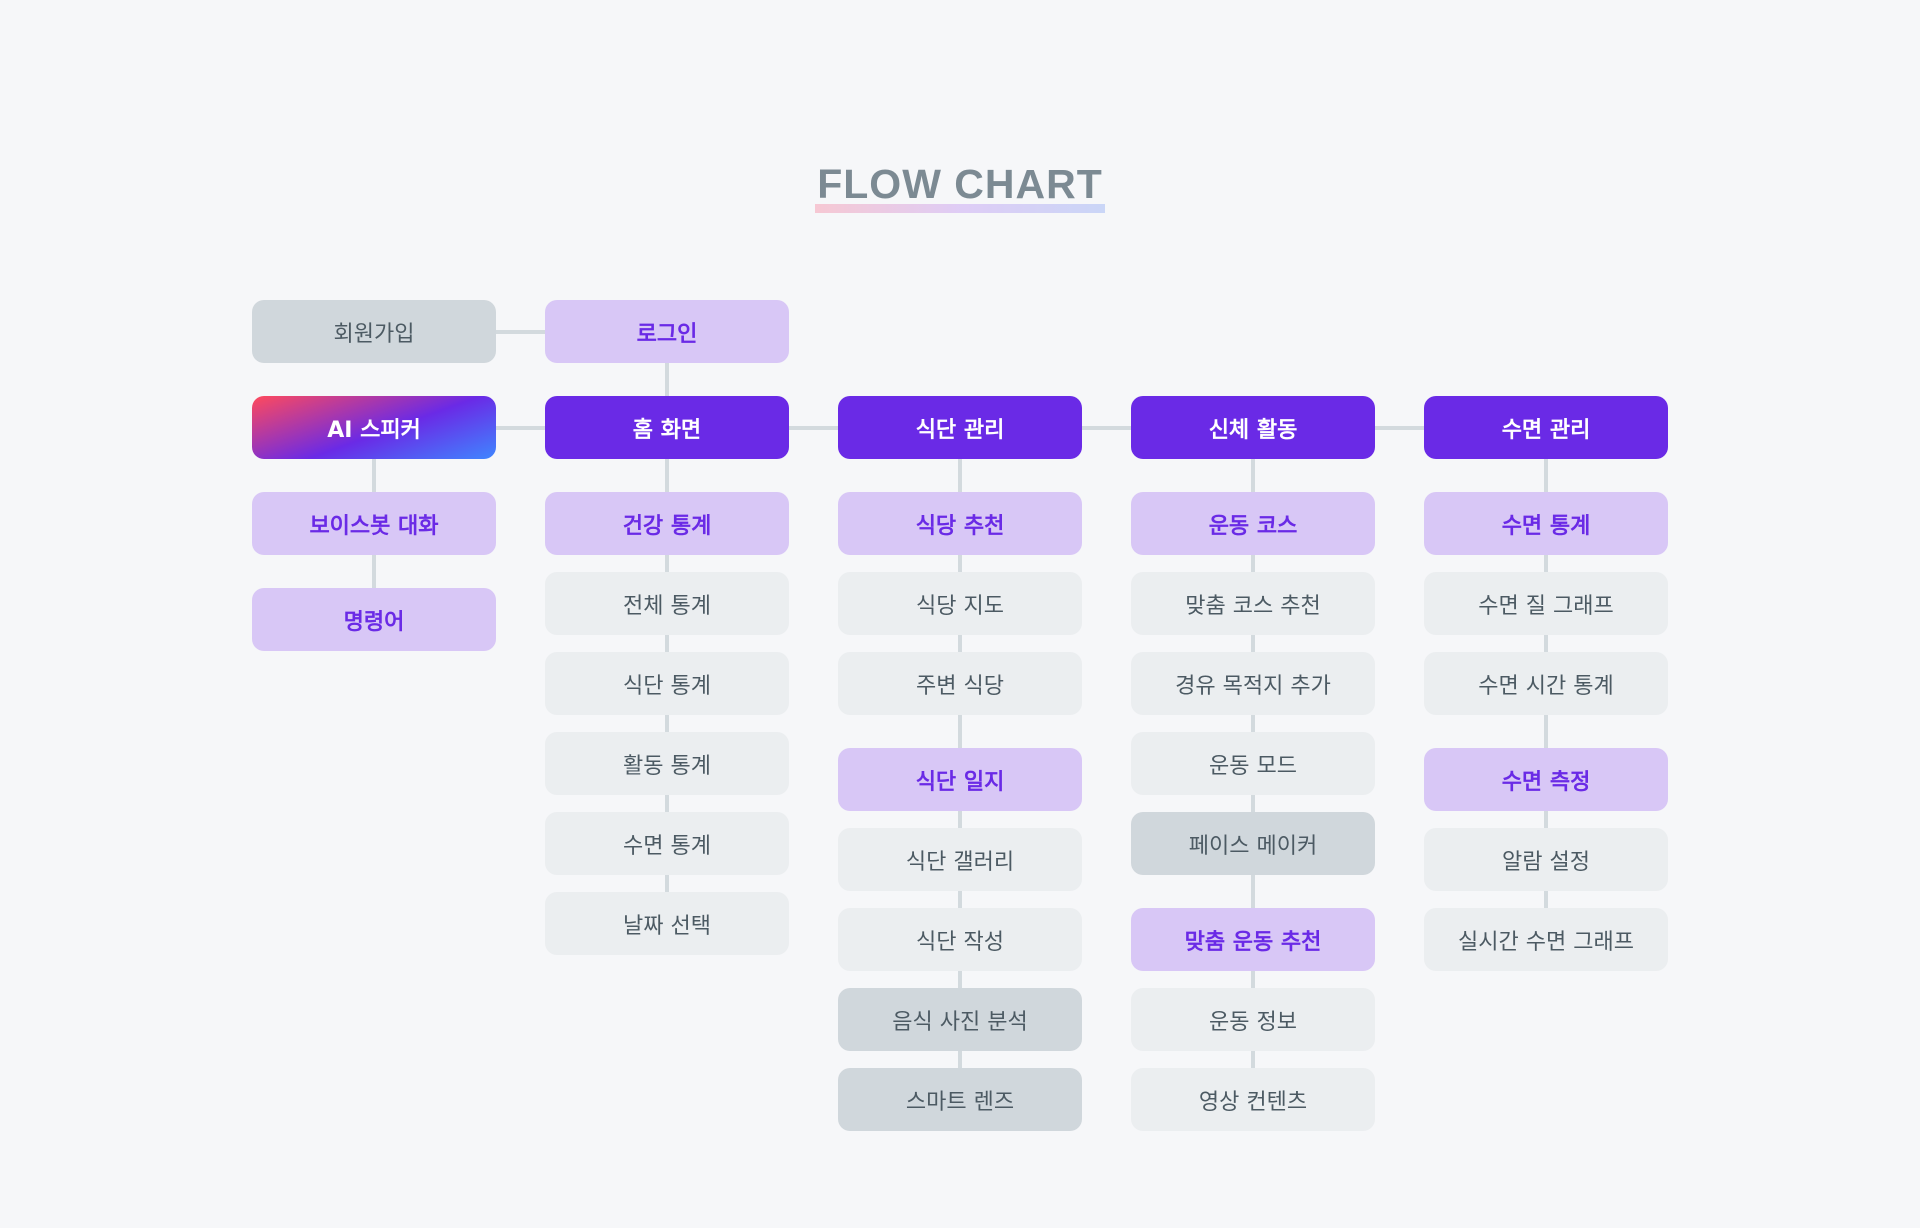 This screenshot has height=1228, width=1920. I want to click on node-restaurant-map: 식당 지도, so click(960, 603).